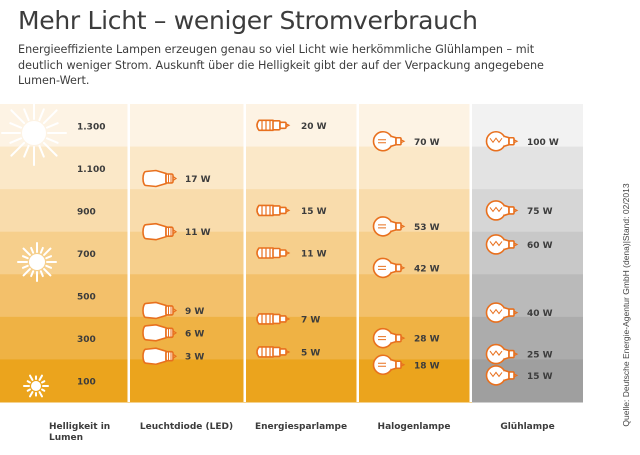 The width and height of the screenshot is (640, 455). Describe the element at coordinates (86, 383) in the screenshot. I see `lumen-label: 100` at that location.